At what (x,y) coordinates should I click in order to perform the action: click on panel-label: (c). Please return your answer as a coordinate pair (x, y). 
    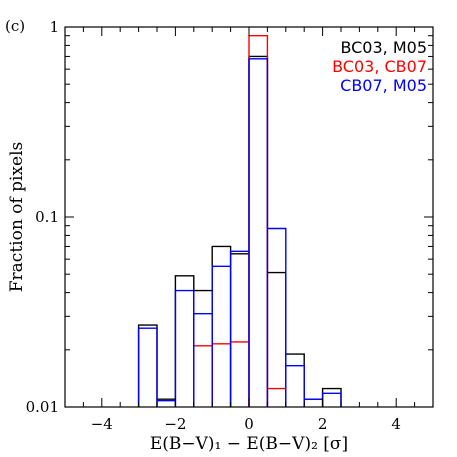
    Looking at the image, I should click on (15, 26).